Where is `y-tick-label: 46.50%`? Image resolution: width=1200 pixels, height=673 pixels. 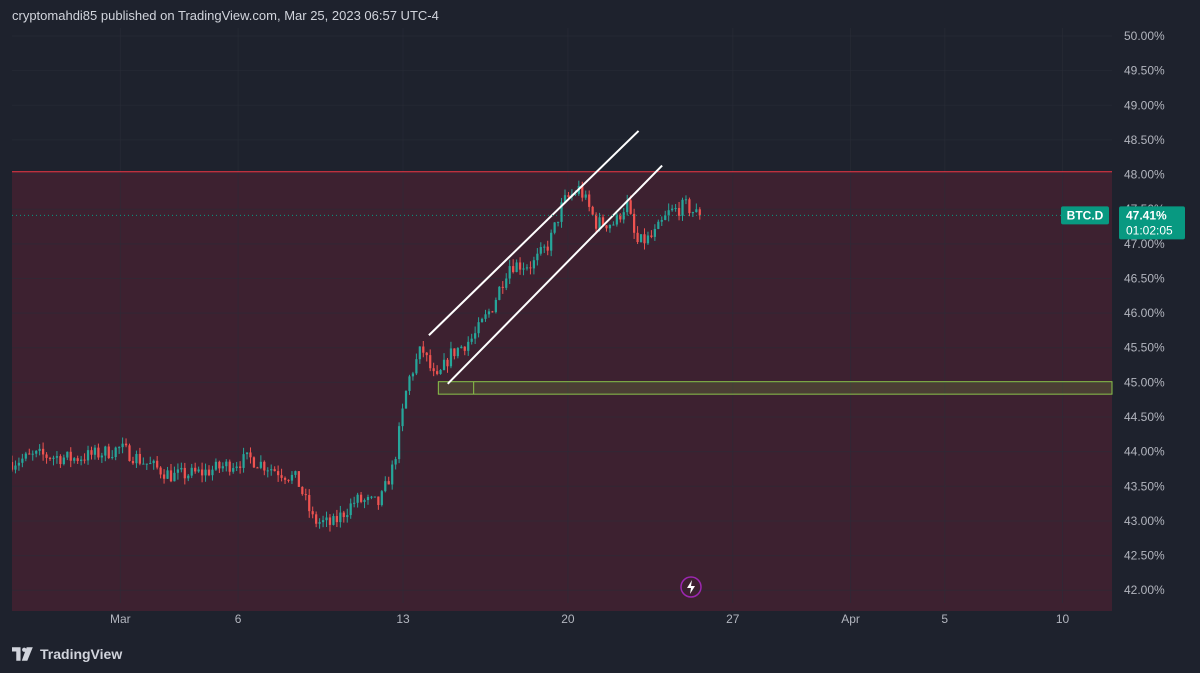
y-tick-label: 46.50% is located at coordinates (1144, 278).